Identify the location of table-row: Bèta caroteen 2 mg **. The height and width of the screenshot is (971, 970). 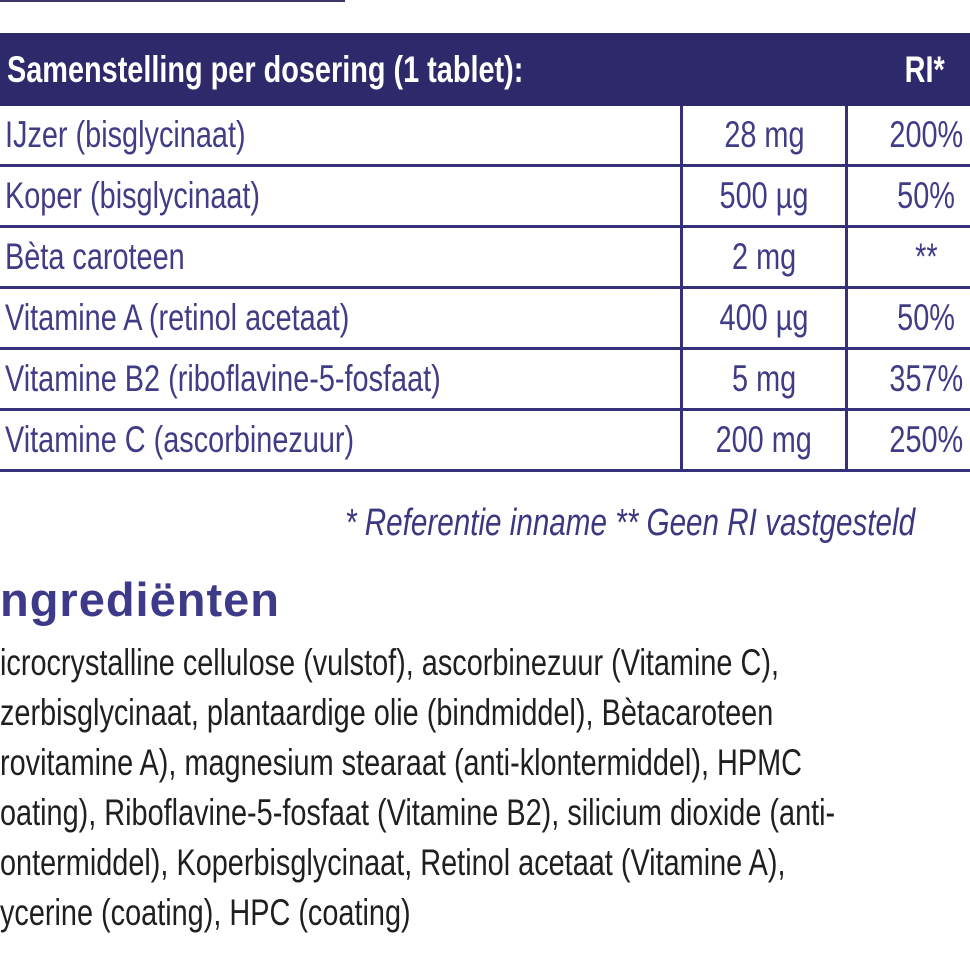
(485, 258).